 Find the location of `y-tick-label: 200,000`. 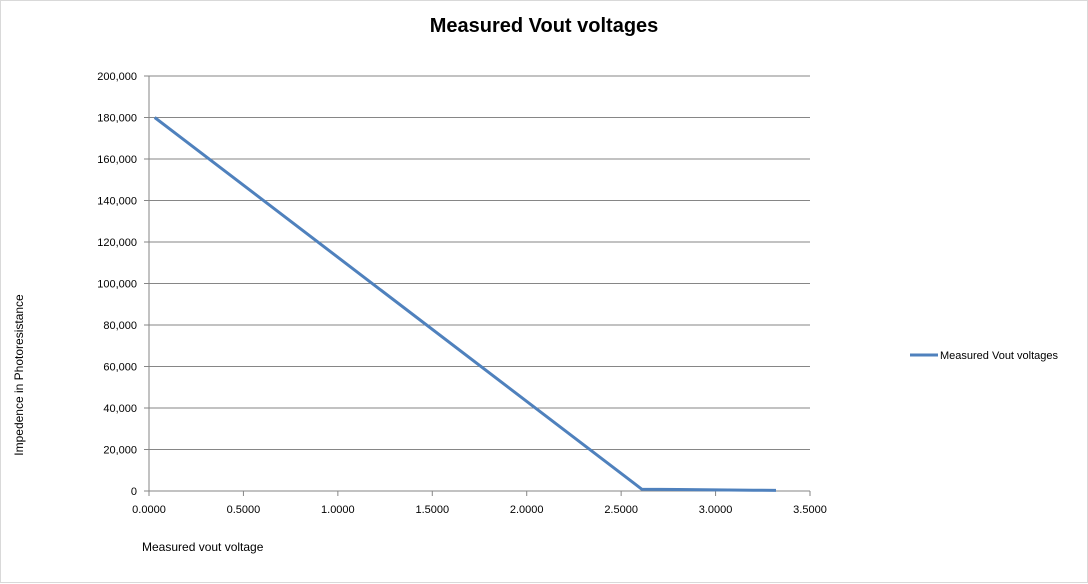

y-tick-label: 200,000 is located at coordinates (117, 77).